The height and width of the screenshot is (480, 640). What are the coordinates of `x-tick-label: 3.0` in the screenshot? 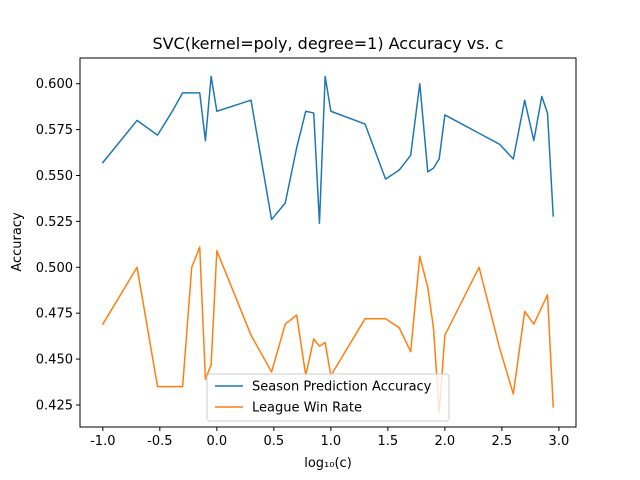 It's located at (559, 441).